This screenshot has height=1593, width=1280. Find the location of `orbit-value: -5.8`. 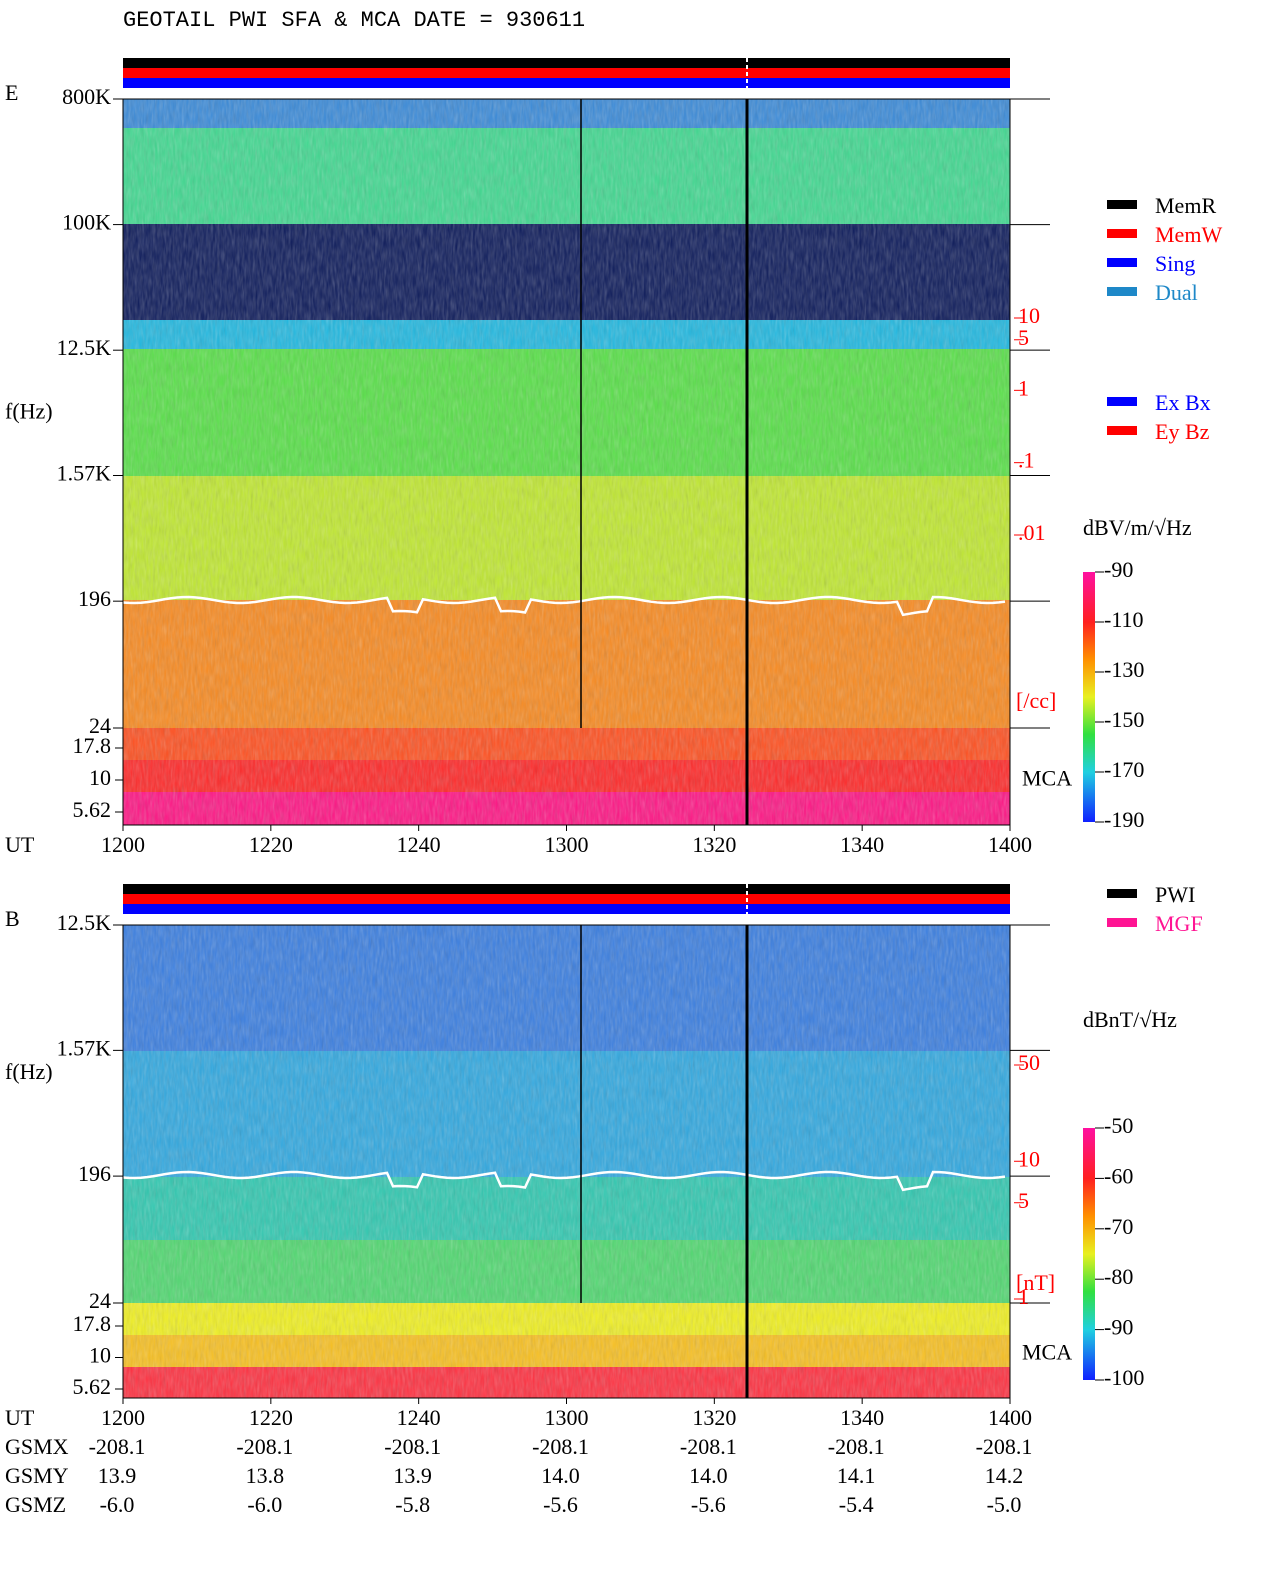

orbit-value: -5.8 is located at coordinates (412, 1504).